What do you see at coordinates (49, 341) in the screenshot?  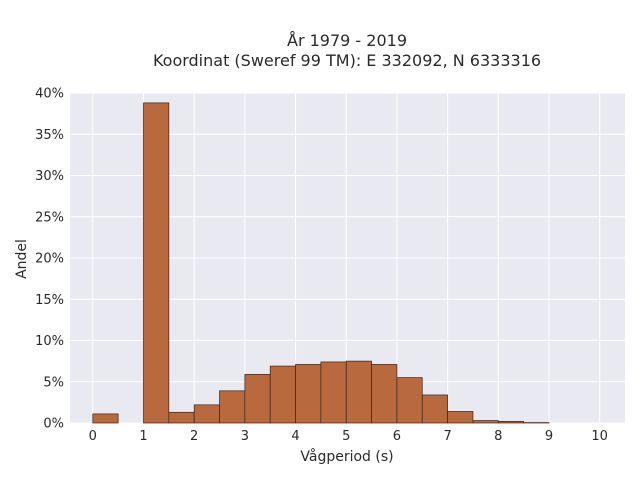 I see `y-tick-label: 10%` at bounding box center [49, 341].